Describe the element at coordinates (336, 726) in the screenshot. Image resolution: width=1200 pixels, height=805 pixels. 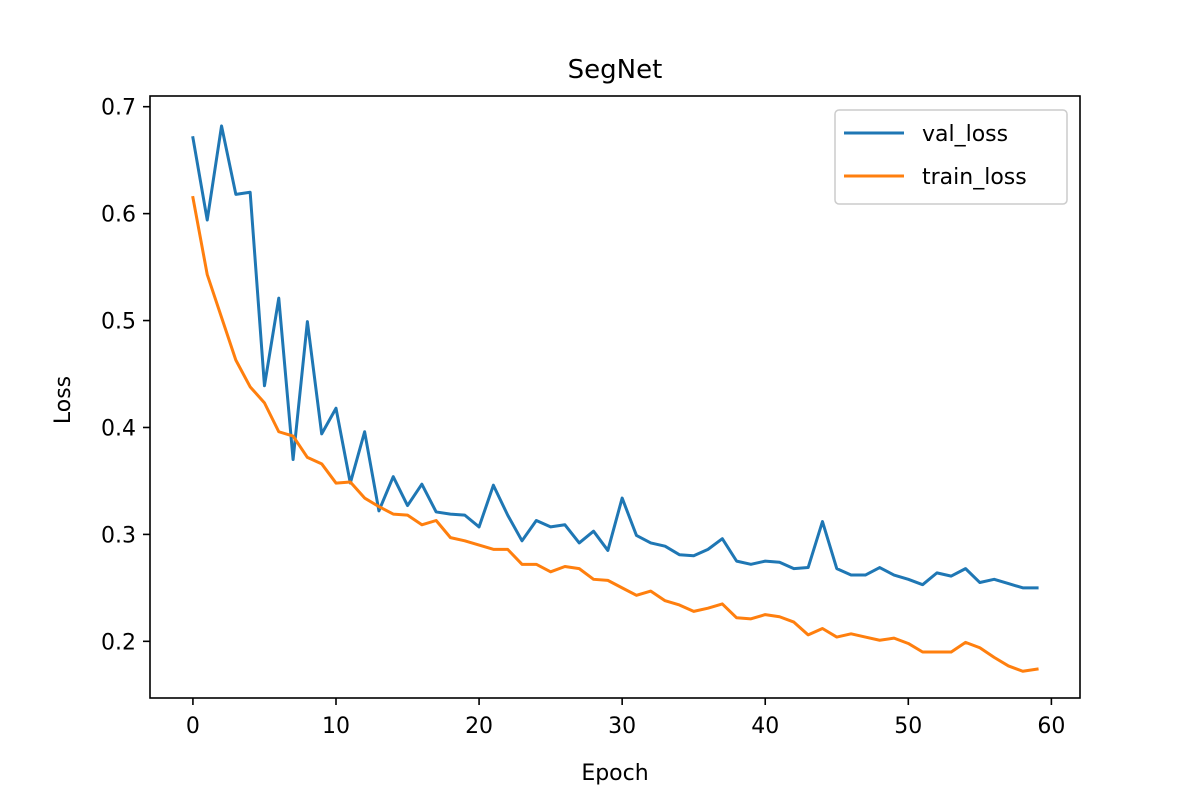
I see `x-tick-label: 10` at that location.